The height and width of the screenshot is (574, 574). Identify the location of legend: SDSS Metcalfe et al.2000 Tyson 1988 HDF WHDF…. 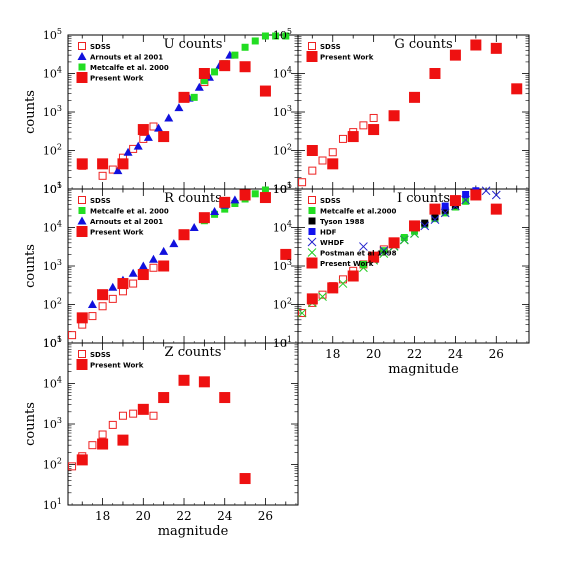
(351, 232).